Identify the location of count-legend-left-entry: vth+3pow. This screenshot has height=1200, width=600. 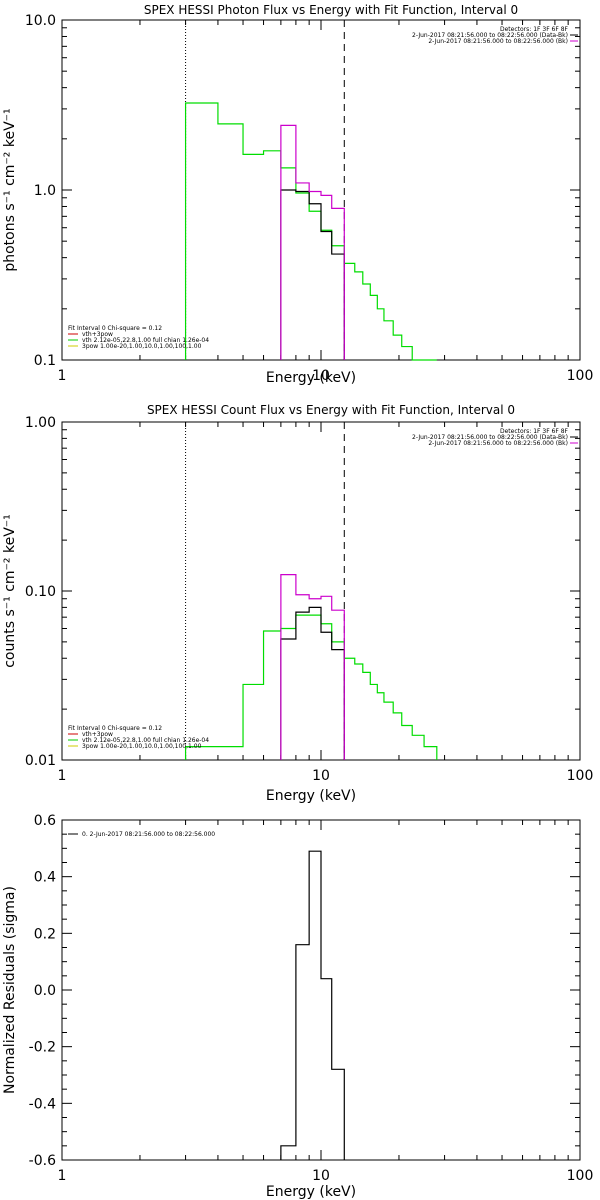
(97, 734).